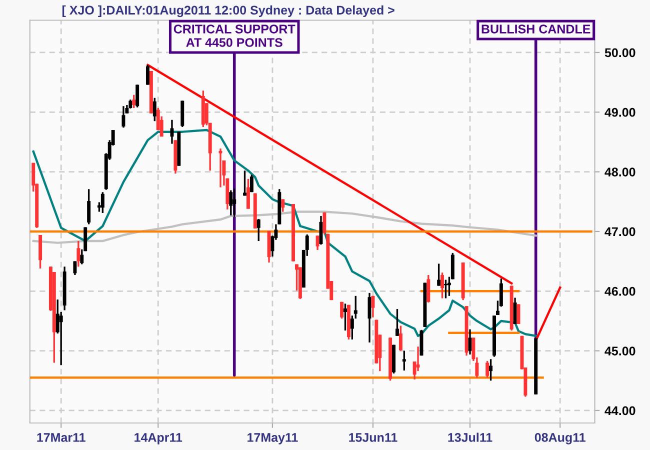  Describe the element at coordinates (620, 112) in the screenshot. I see `y-tick-label: 49.00` at that location.